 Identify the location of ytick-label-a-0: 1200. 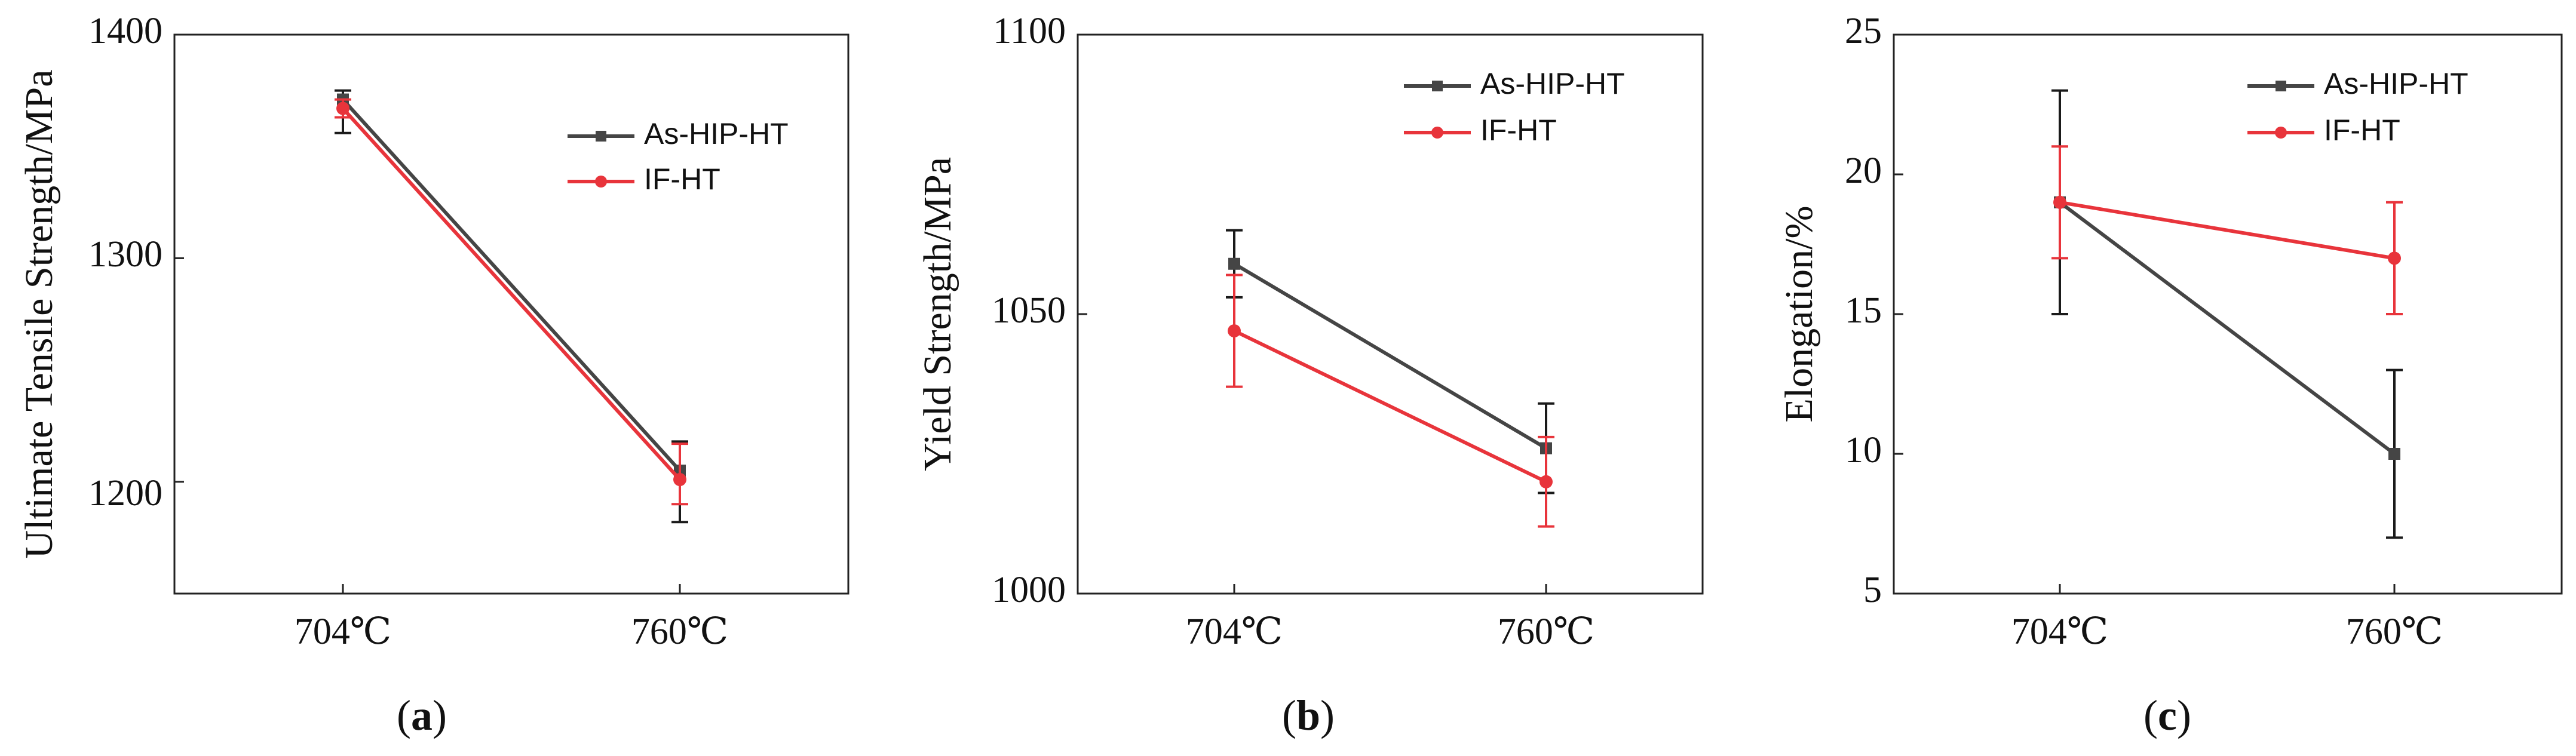
(125, 493).